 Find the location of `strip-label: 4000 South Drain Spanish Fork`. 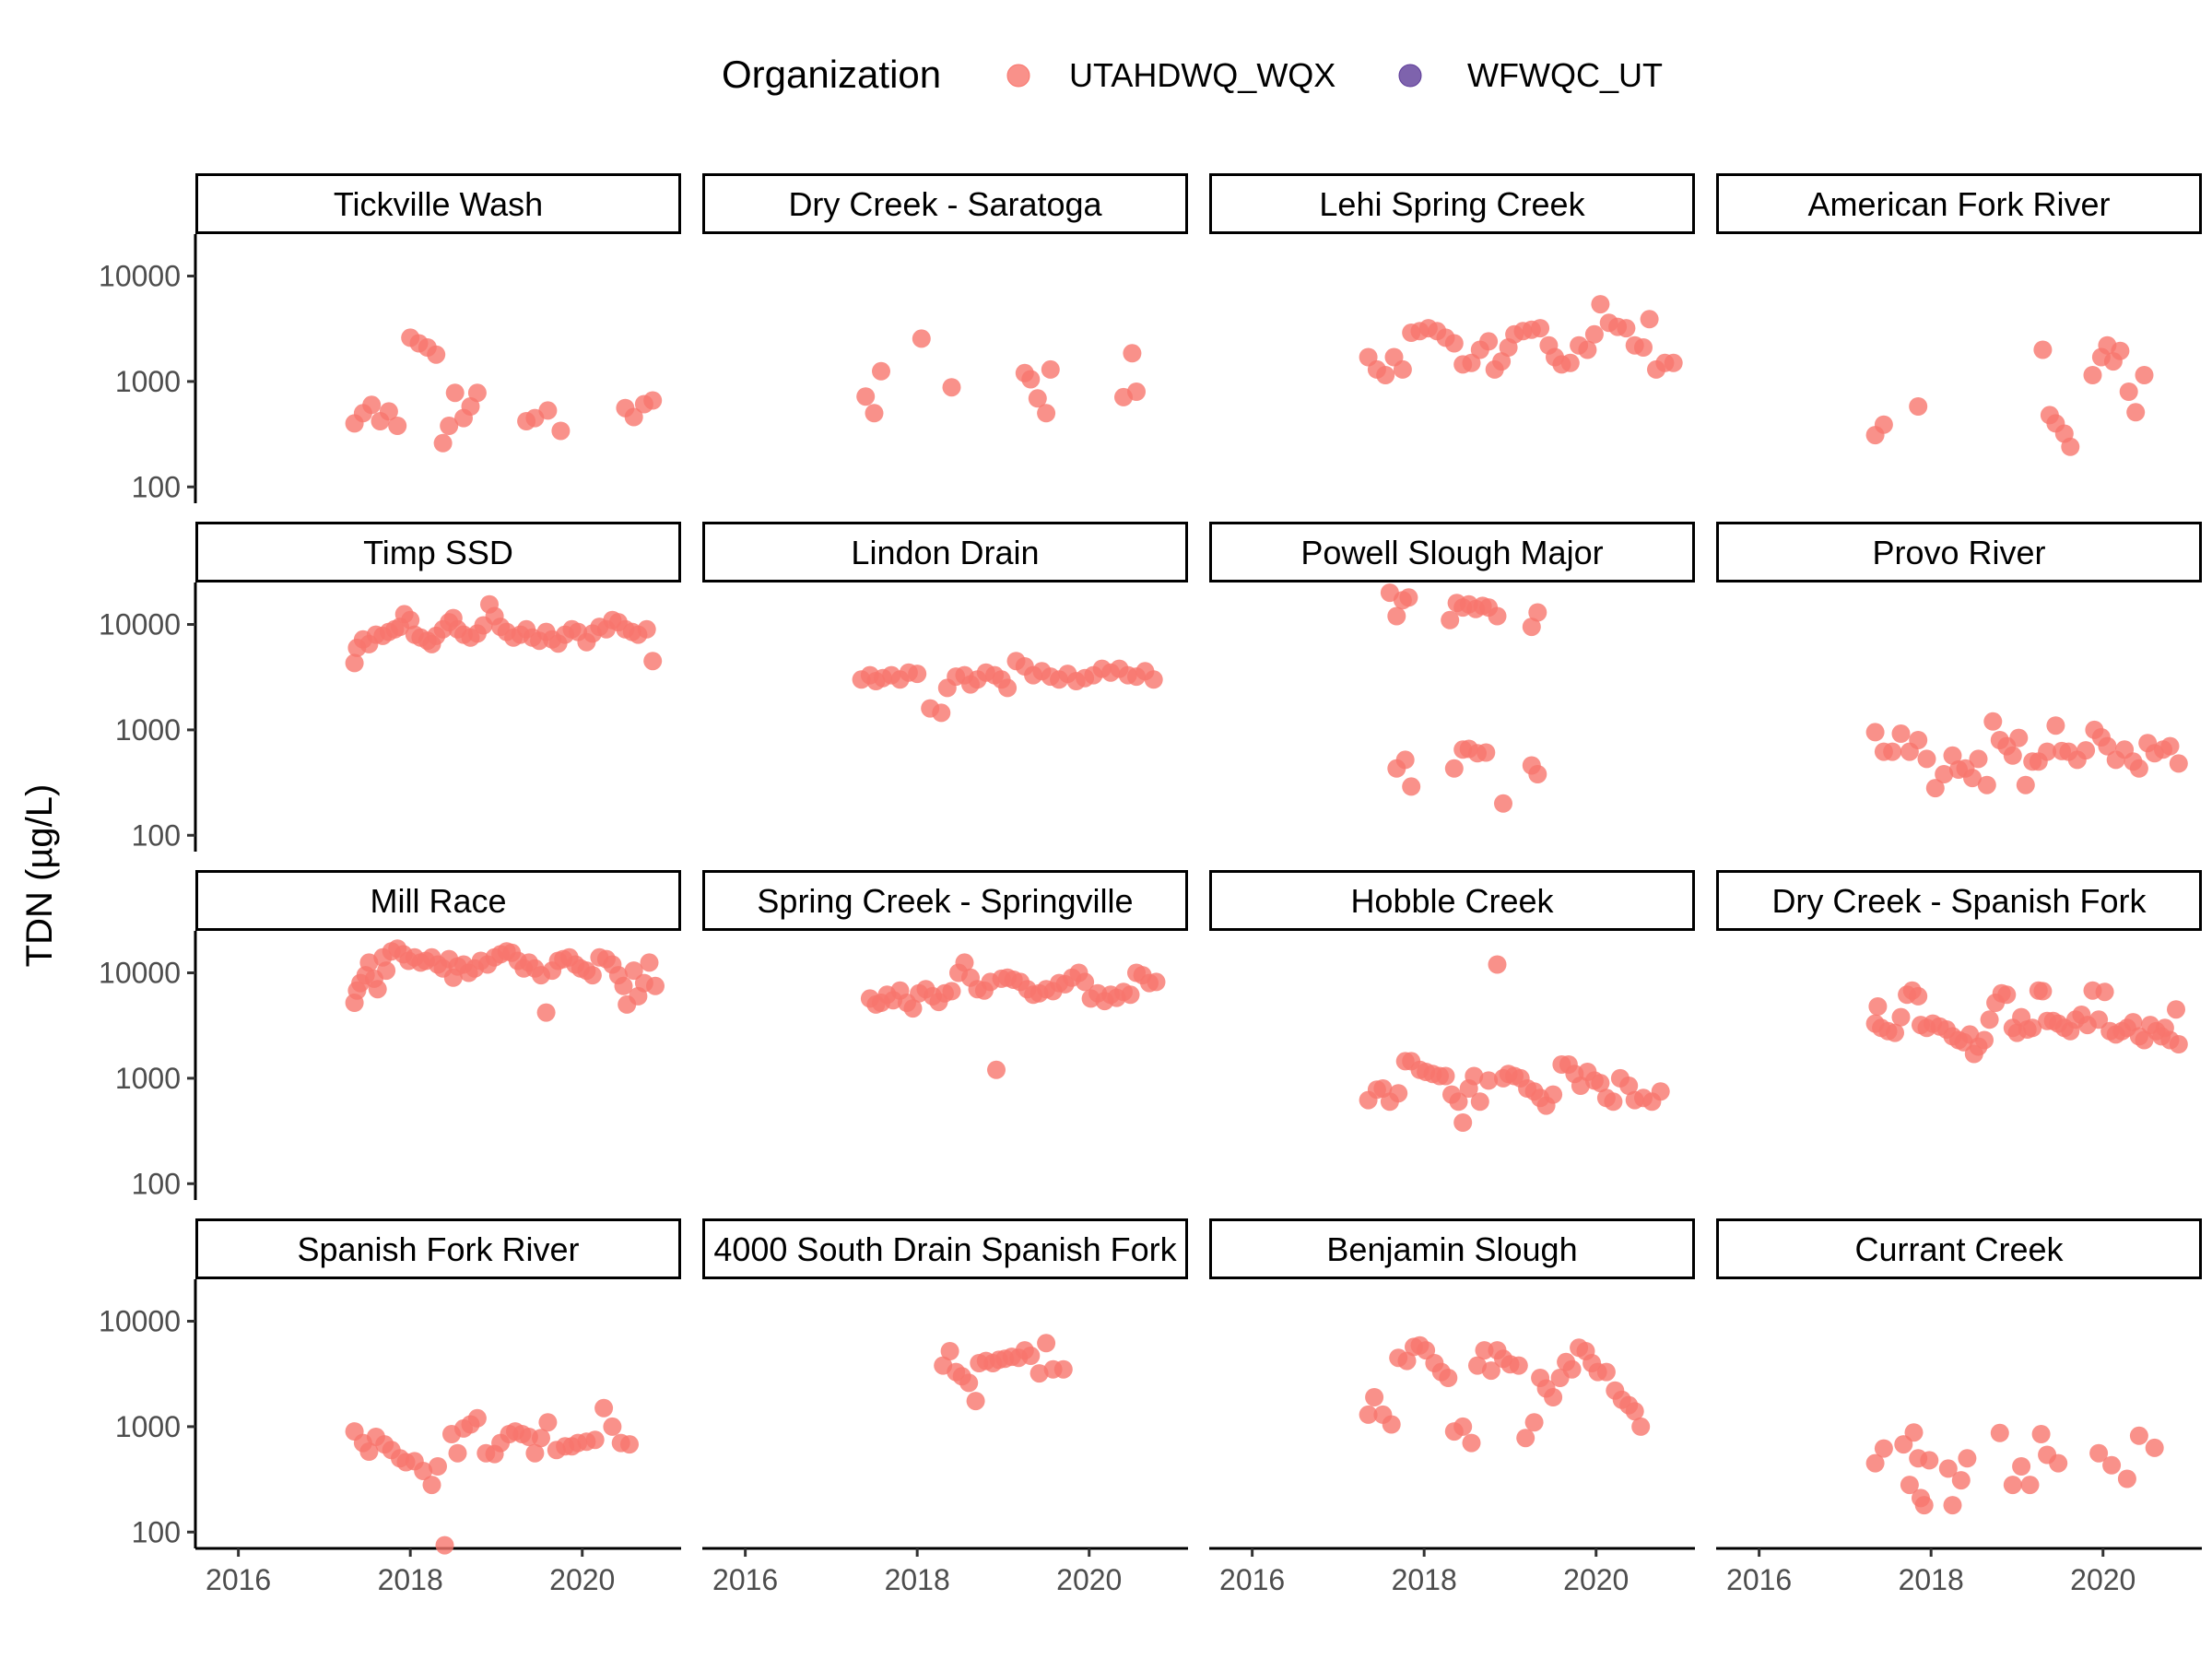

strip-label: 4000 South Drain Spanish Fork is located at coordinates (945, 1249).